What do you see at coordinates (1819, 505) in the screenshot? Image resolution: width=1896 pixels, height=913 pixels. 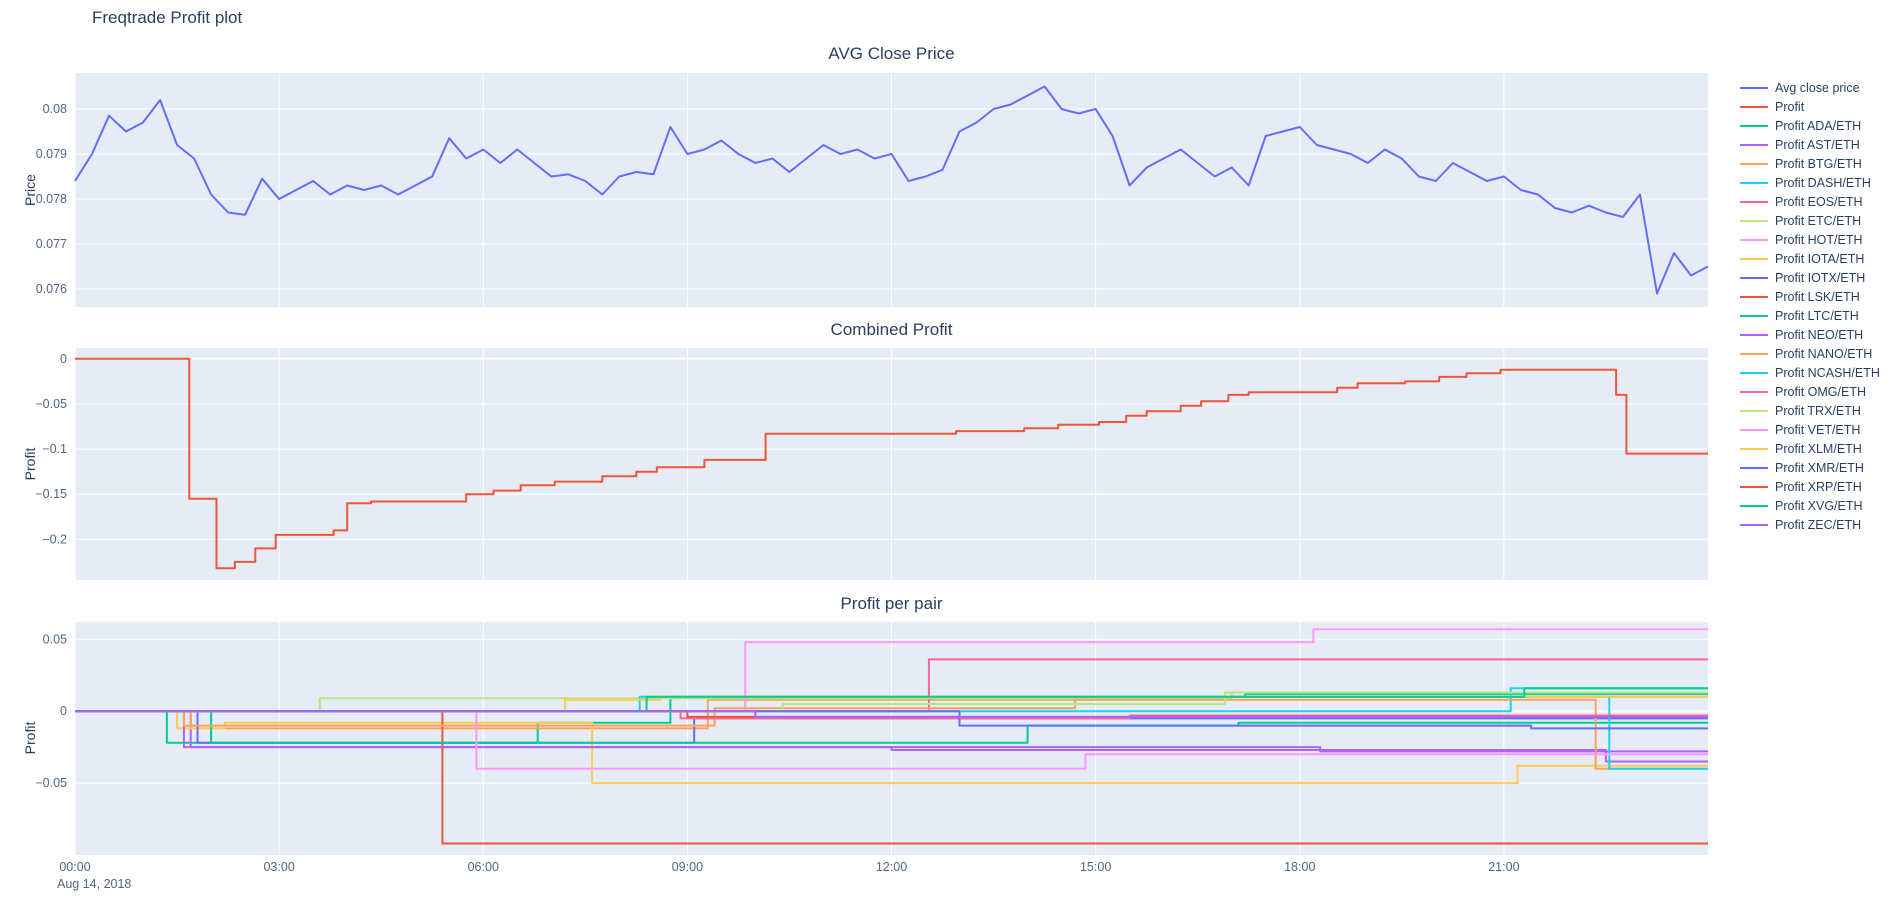 I see `legend-label: Profit XVG/ETH` at bounding box center [1819, 505].